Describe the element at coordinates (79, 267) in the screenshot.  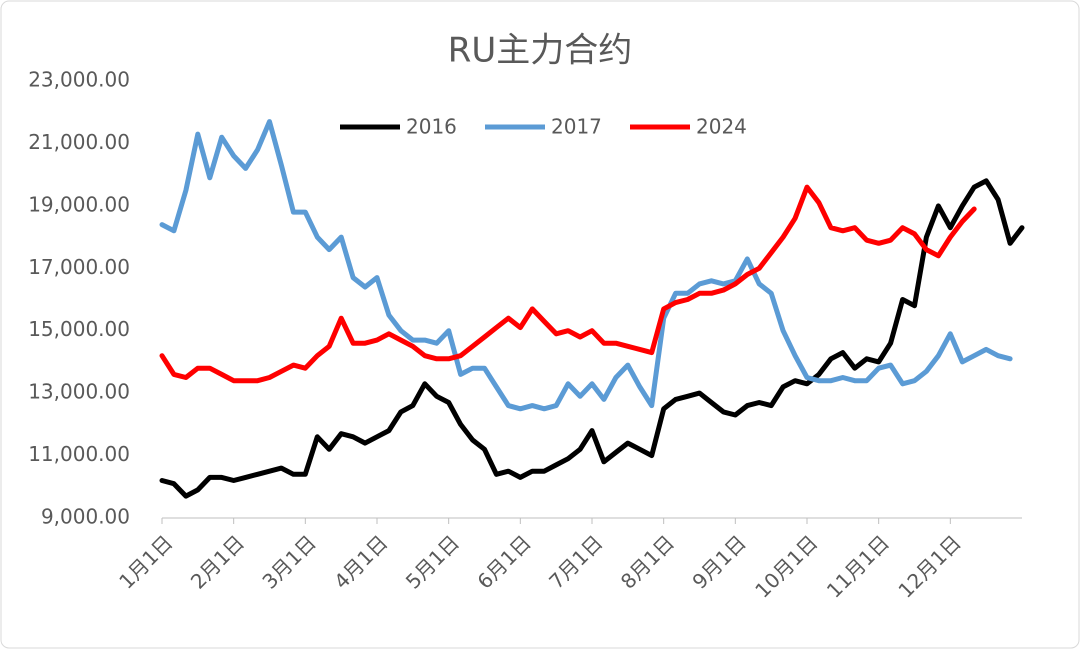
I see `y-tick-label: 17,000.00` at that location.